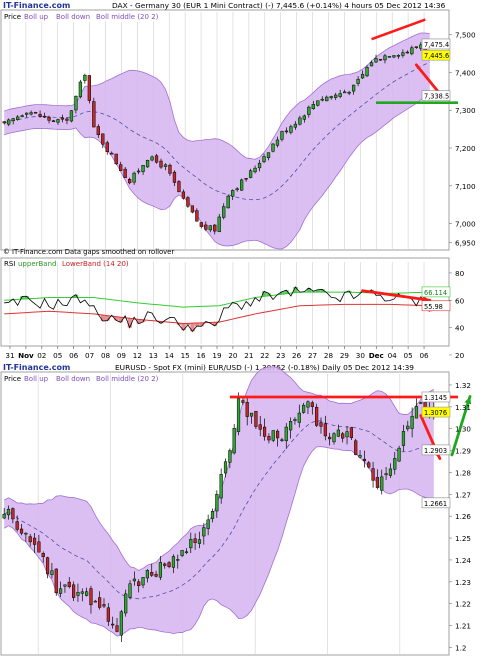 Image resolution: width=482 pixels, height=656 pixels. Describe the element at coordinates (26, 355) in the screenshot. I see `x-axis-tick-label: Nov` at that location.